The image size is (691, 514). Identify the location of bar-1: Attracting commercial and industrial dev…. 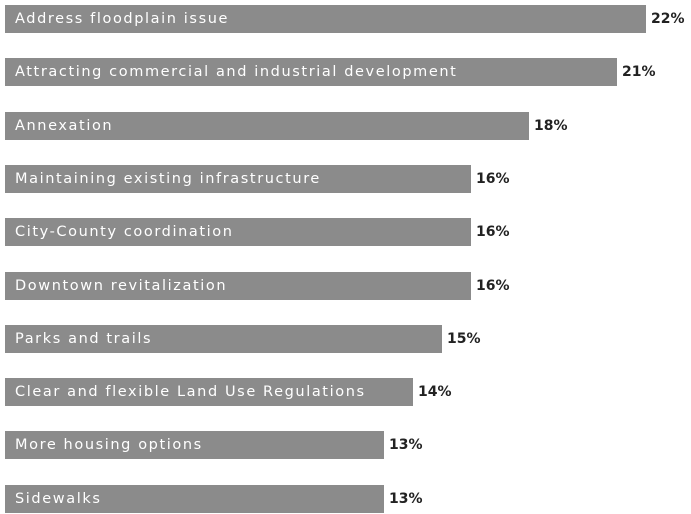
(311, 72).